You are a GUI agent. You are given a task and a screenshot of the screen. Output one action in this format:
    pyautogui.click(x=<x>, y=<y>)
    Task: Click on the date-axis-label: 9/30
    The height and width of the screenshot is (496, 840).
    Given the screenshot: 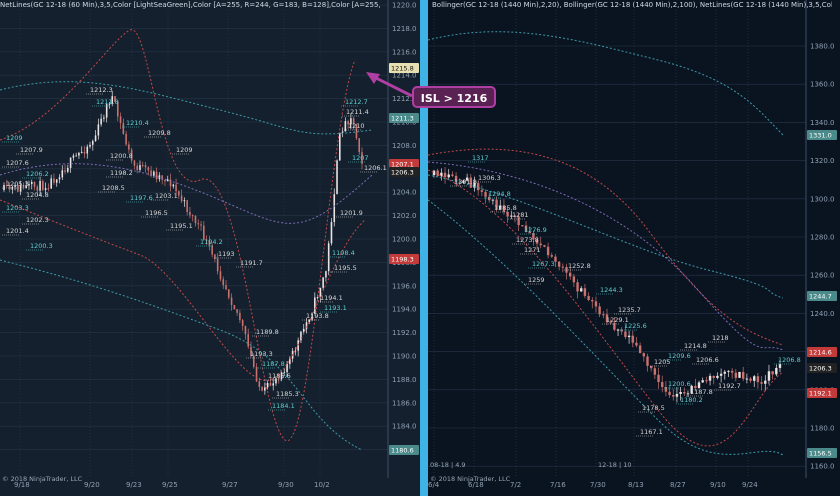 What is the action you would take?
    pyautogui.click(x=286, y=485)
    